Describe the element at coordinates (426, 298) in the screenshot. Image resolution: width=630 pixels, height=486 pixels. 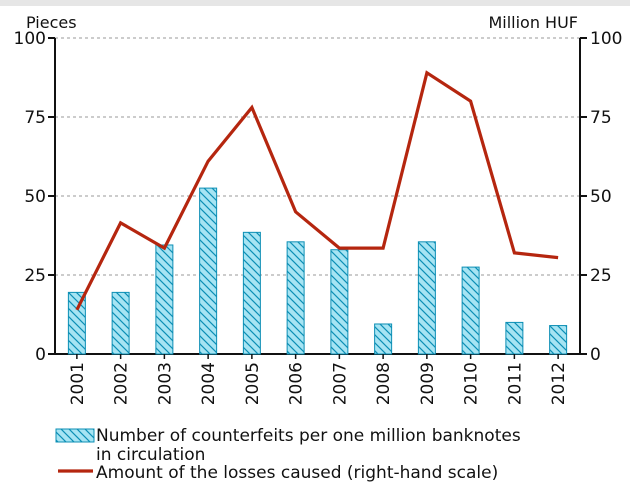
I see `bar-counterfeits-2009` at that location.